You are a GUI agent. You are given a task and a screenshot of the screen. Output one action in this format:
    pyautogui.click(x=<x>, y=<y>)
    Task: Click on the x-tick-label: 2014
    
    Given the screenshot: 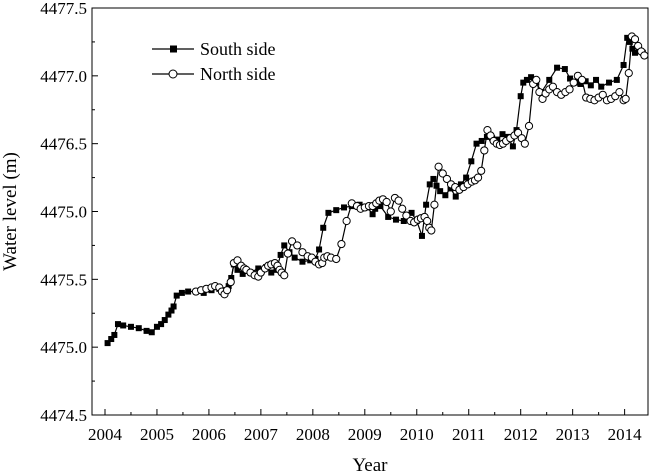 What is the action you would take?
    pyautogui.click(x=625, y=434)
    